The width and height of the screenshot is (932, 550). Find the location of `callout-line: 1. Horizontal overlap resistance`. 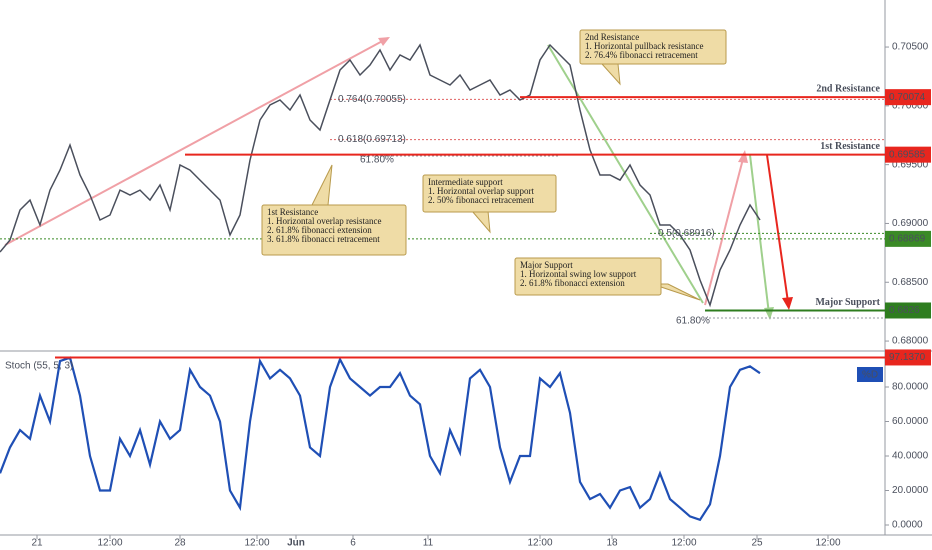

callout-line: 1. Horizontal overlap resistance is located at coordinates (324, 221).